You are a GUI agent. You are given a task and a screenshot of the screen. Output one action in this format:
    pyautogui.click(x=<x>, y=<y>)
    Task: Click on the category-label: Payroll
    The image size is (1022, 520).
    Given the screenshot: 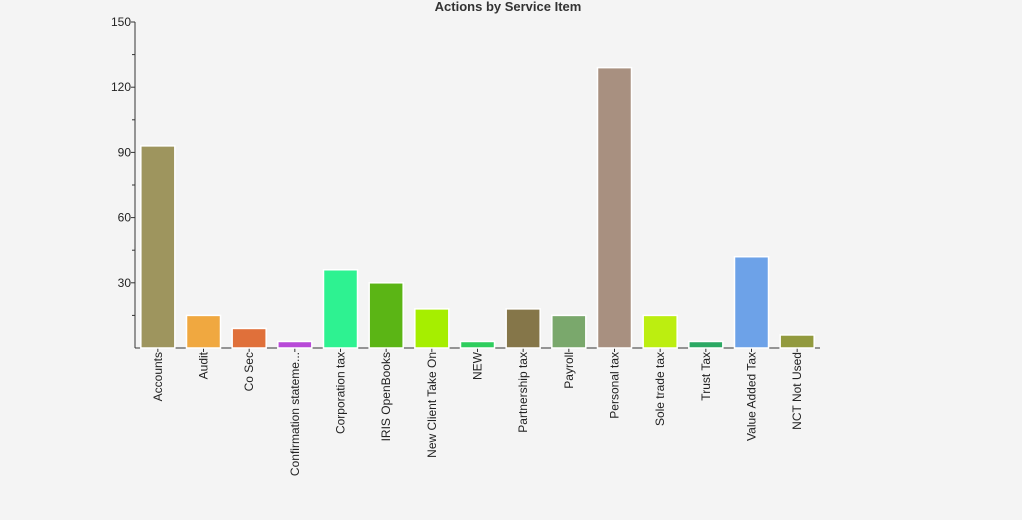 What is the action you would take?
    pyautogui.click(x=569, y=370)
    